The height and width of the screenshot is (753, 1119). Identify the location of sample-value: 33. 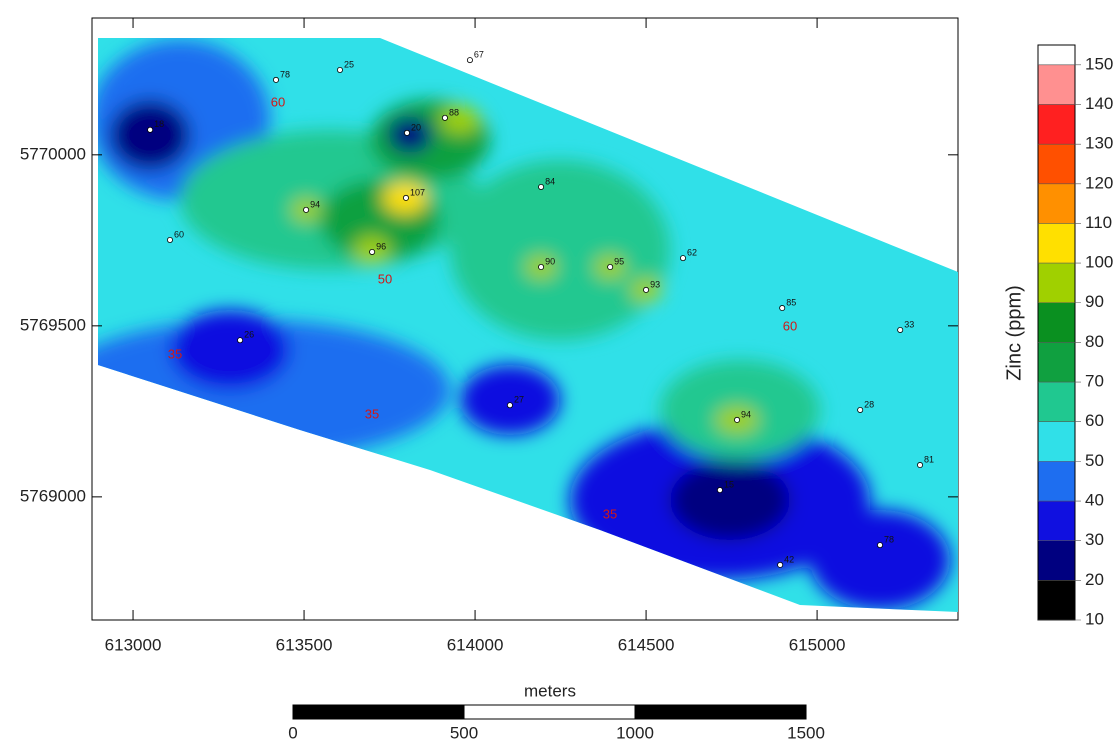
(909, 324).